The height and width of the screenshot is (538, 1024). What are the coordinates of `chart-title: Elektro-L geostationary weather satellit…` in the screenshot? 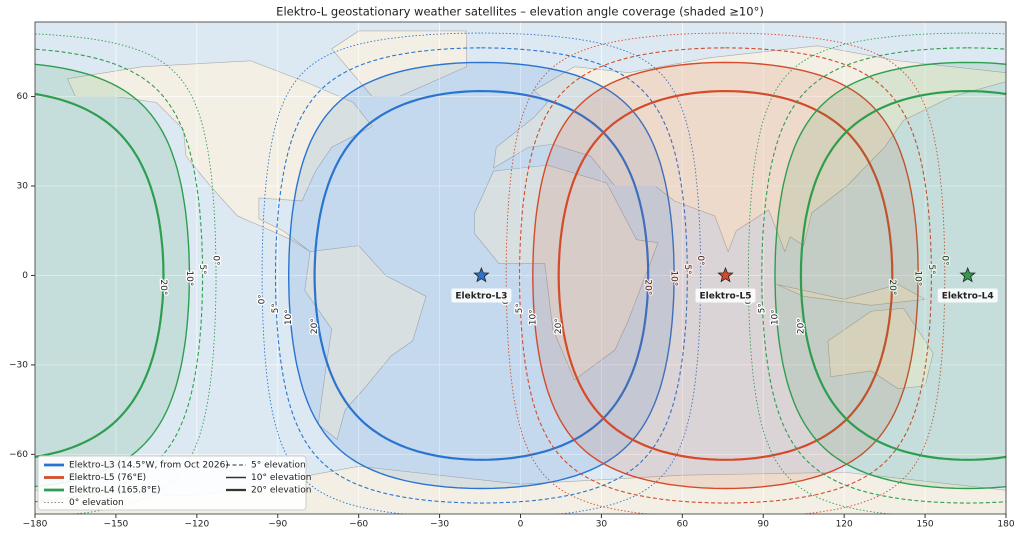 It's located at (520, 12).